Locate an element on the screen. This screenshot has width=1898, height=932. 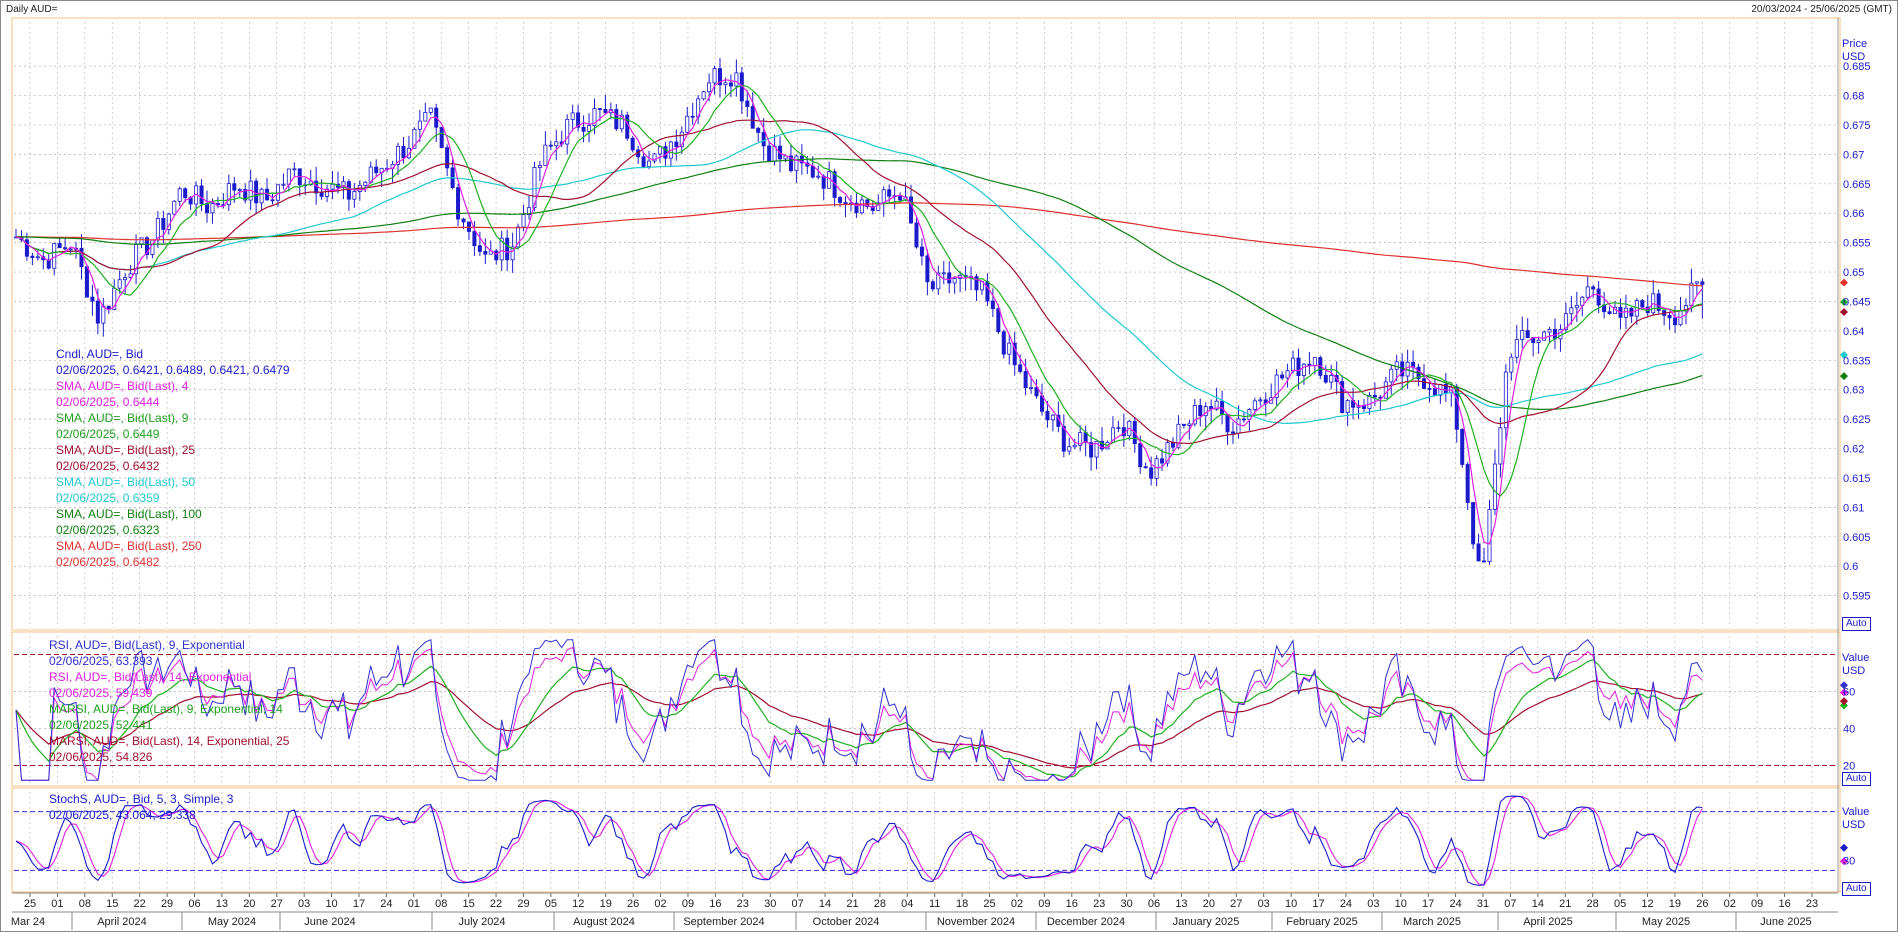
price-tick-label: 0.6 is located at coordinates (1850, 567).